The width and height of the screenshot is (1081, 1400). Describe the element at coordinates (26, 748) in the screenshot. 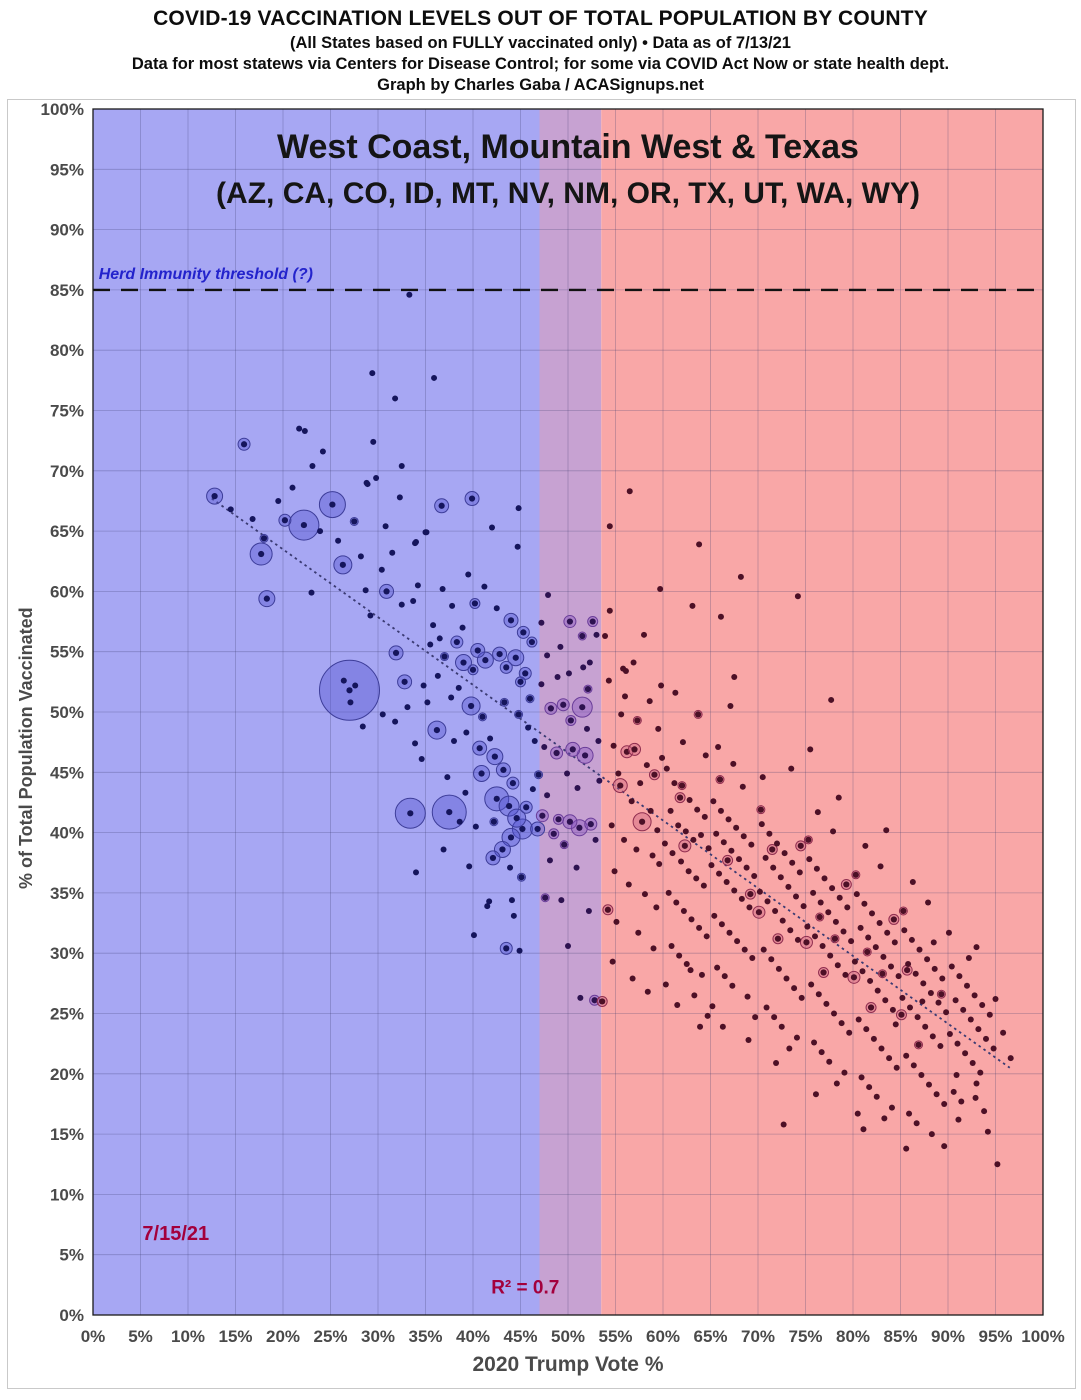

I see `y-axis-title: % of Total Population Vaccinated` at that location.